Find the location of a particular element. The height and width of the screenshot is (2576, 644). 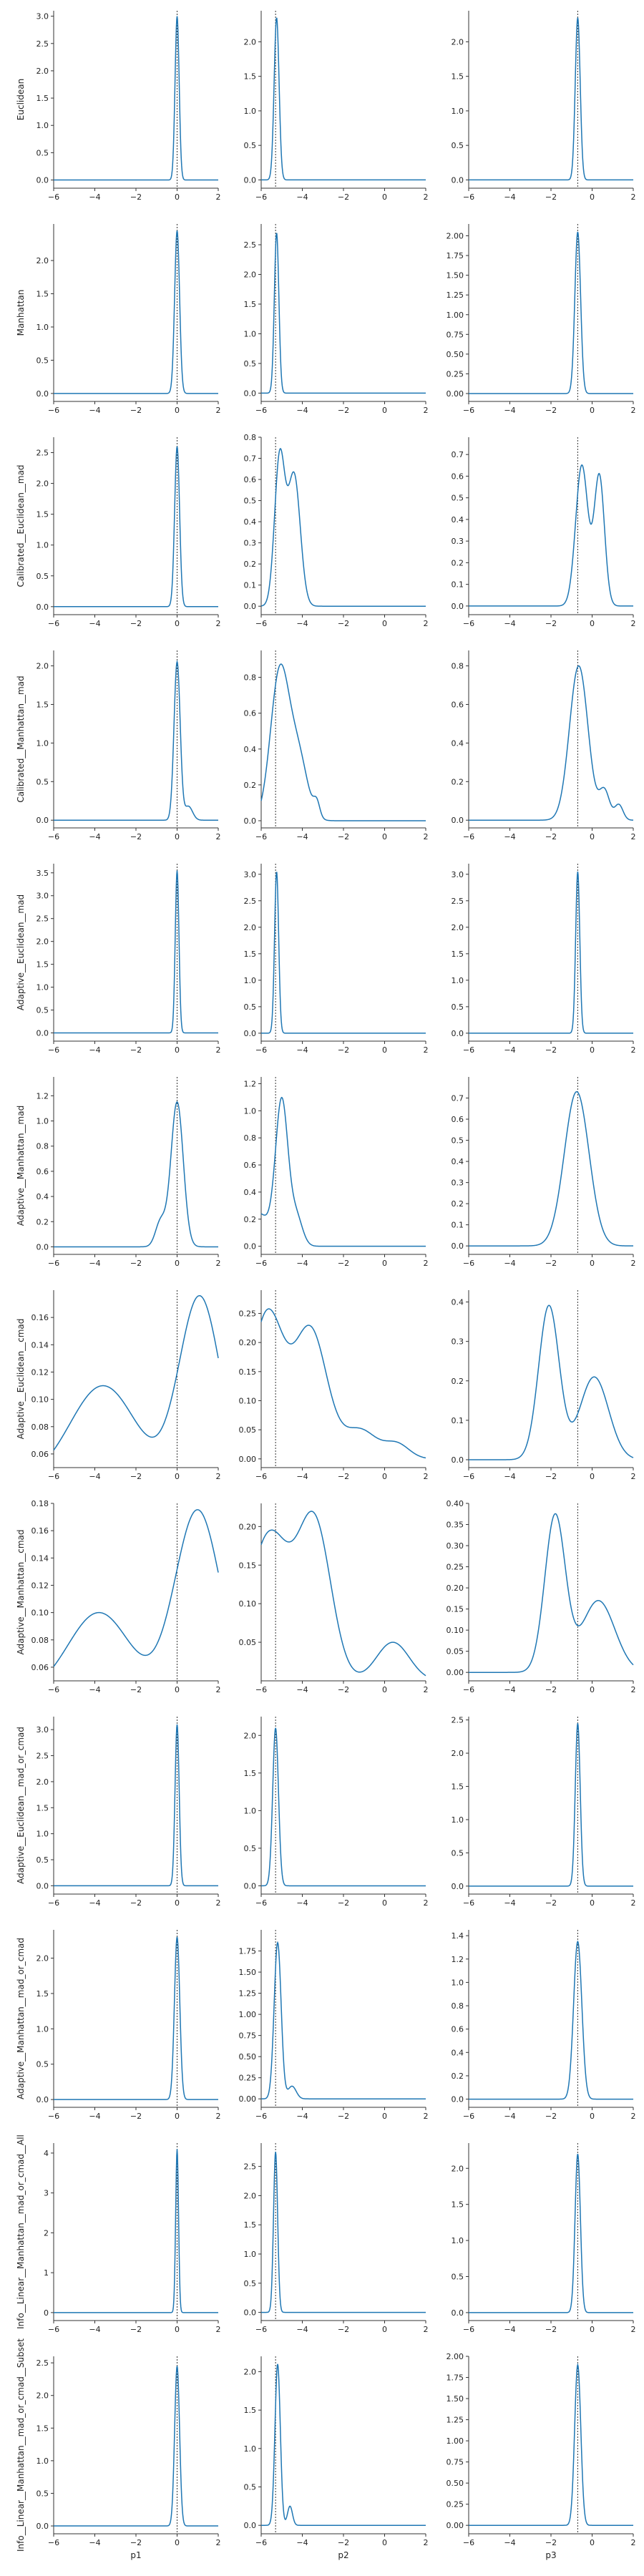

y-tick-label: 0.35 is located at coordinates (455, 1525).